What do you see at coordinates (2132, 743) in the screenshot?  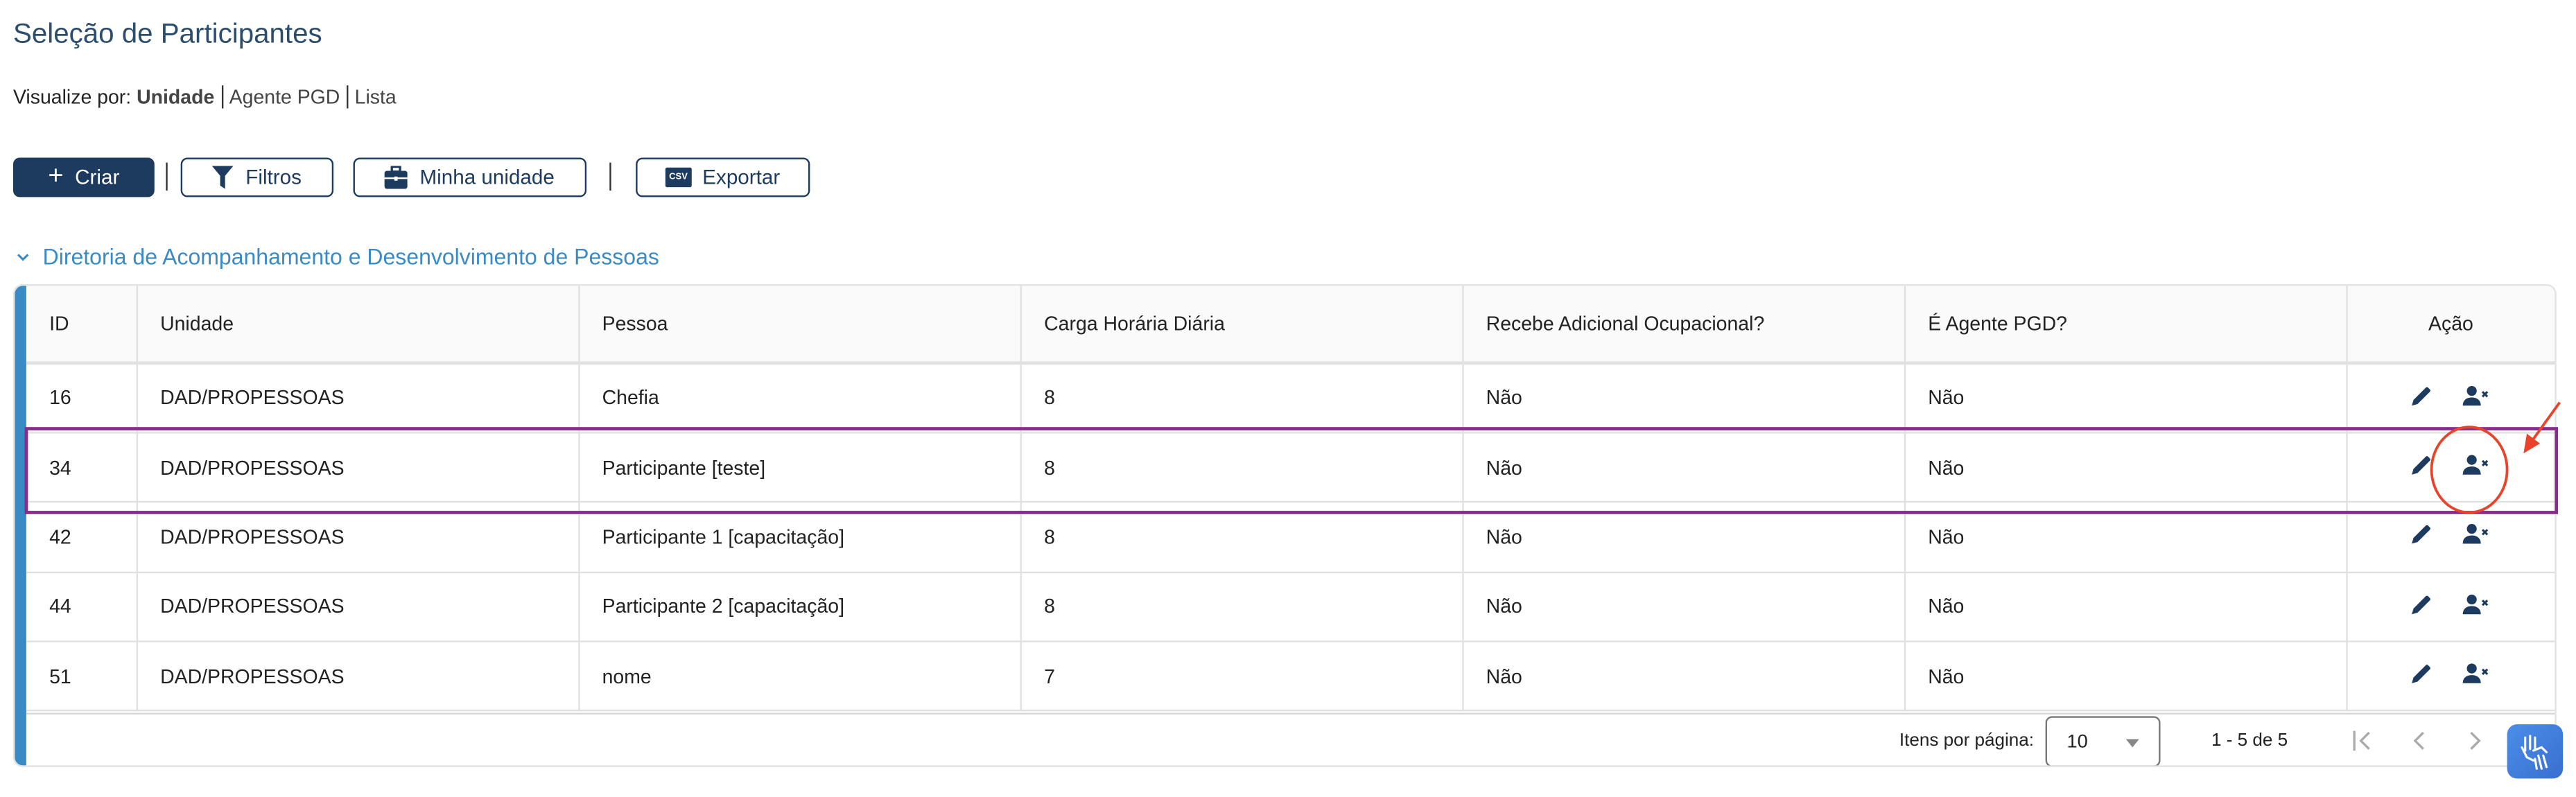 I see `caret-down-icon` at bounding box center [2132, 743].